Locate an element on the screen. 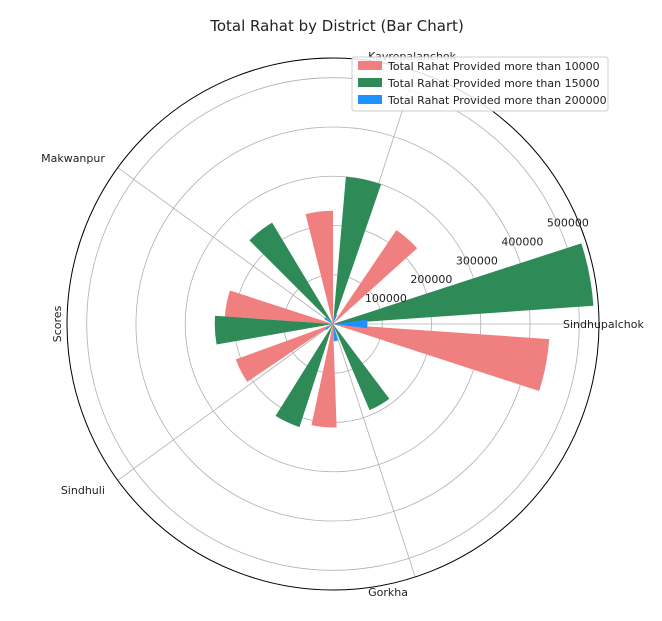 This screenshot has height=621, width=662. legend-label-3: Total Rahat Provided more than 200000 is located at coordinates (497, 100).